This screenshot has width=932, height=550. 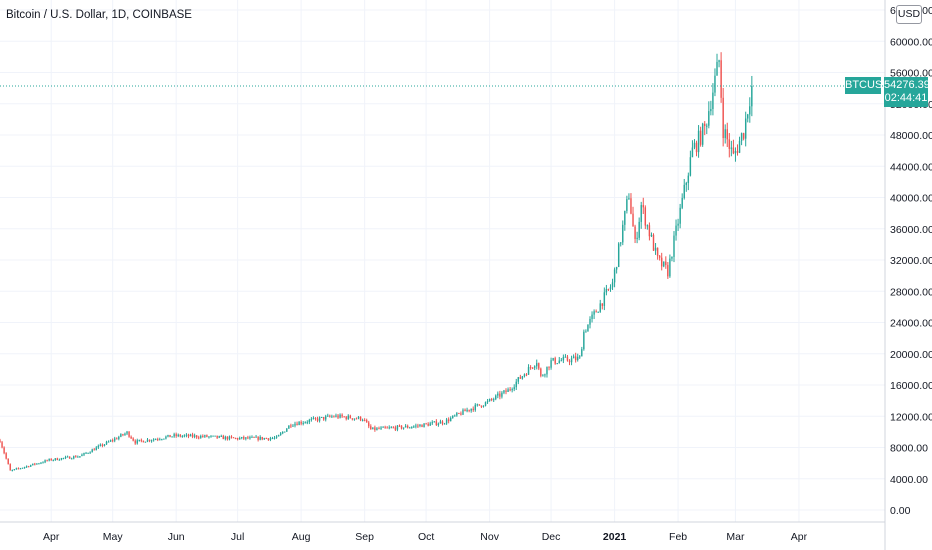 What do you see at coordinates (909, 14) in the screenshot?
I see `currency-unit-button: USD` at bounding box center [909, 14].